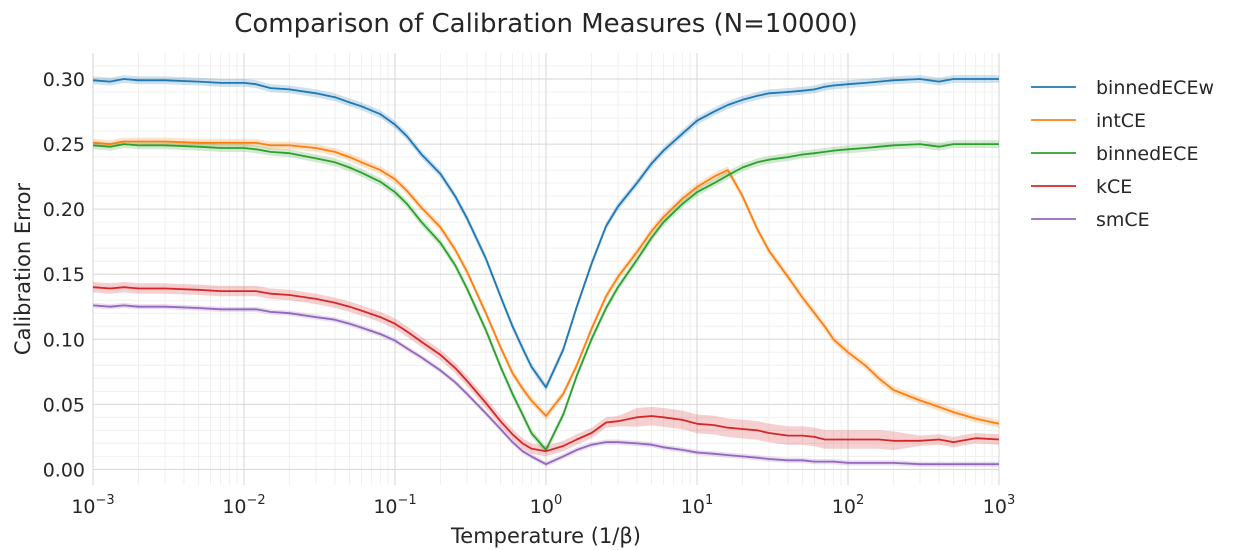 This screenshot has width=1244, height=550. Describe the element at coordinates (1121, 121) in the screenshot. I see `legend-label-intCE: intCE` at that location.